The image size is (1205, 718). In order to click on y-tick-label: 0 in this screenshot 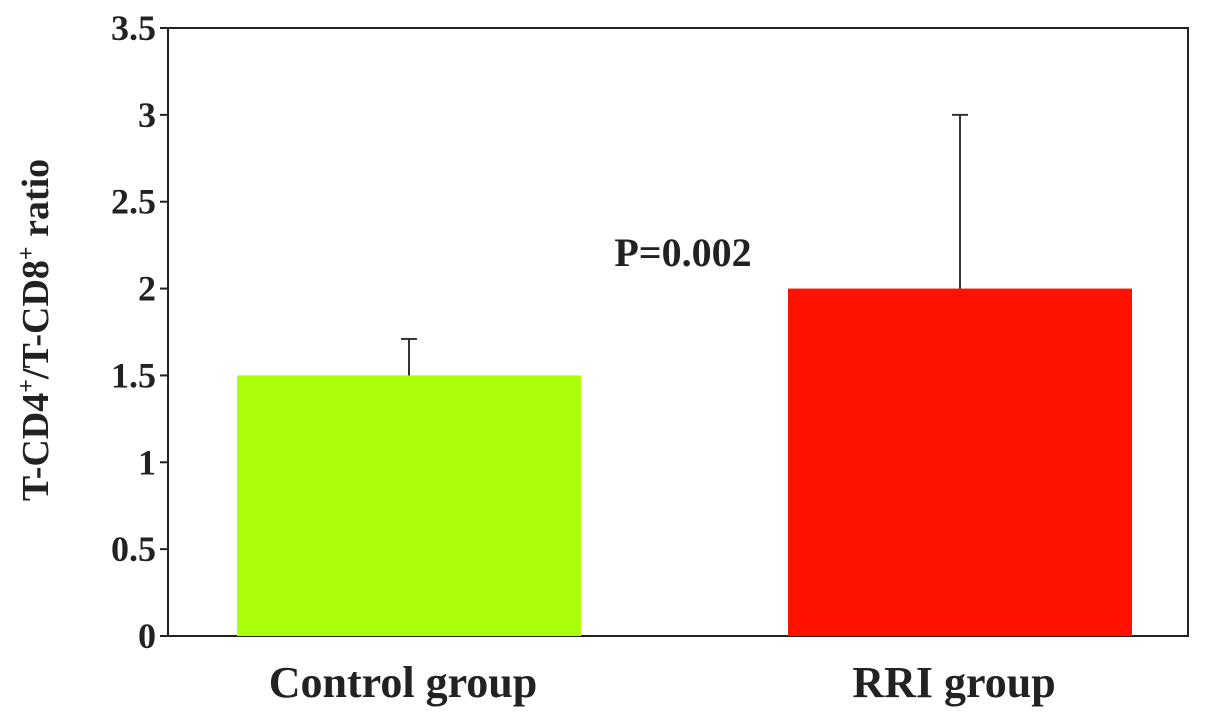, I will do `click(147, 636)`.